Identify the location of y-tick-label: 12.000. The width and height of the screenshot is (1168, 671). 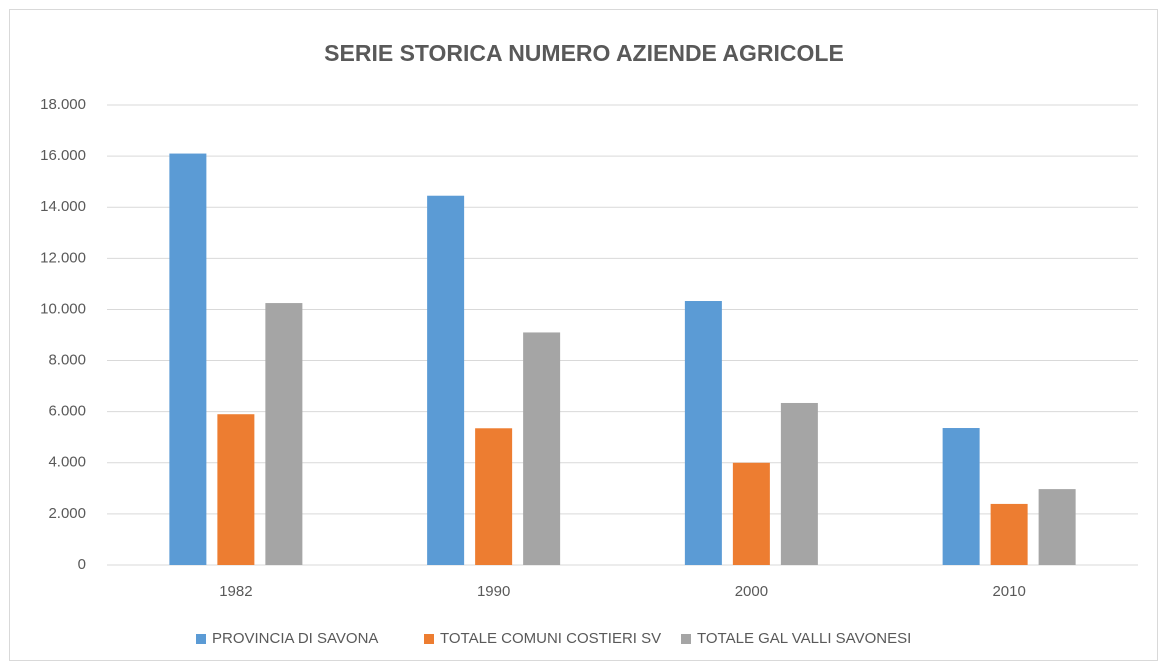
(63, 257).